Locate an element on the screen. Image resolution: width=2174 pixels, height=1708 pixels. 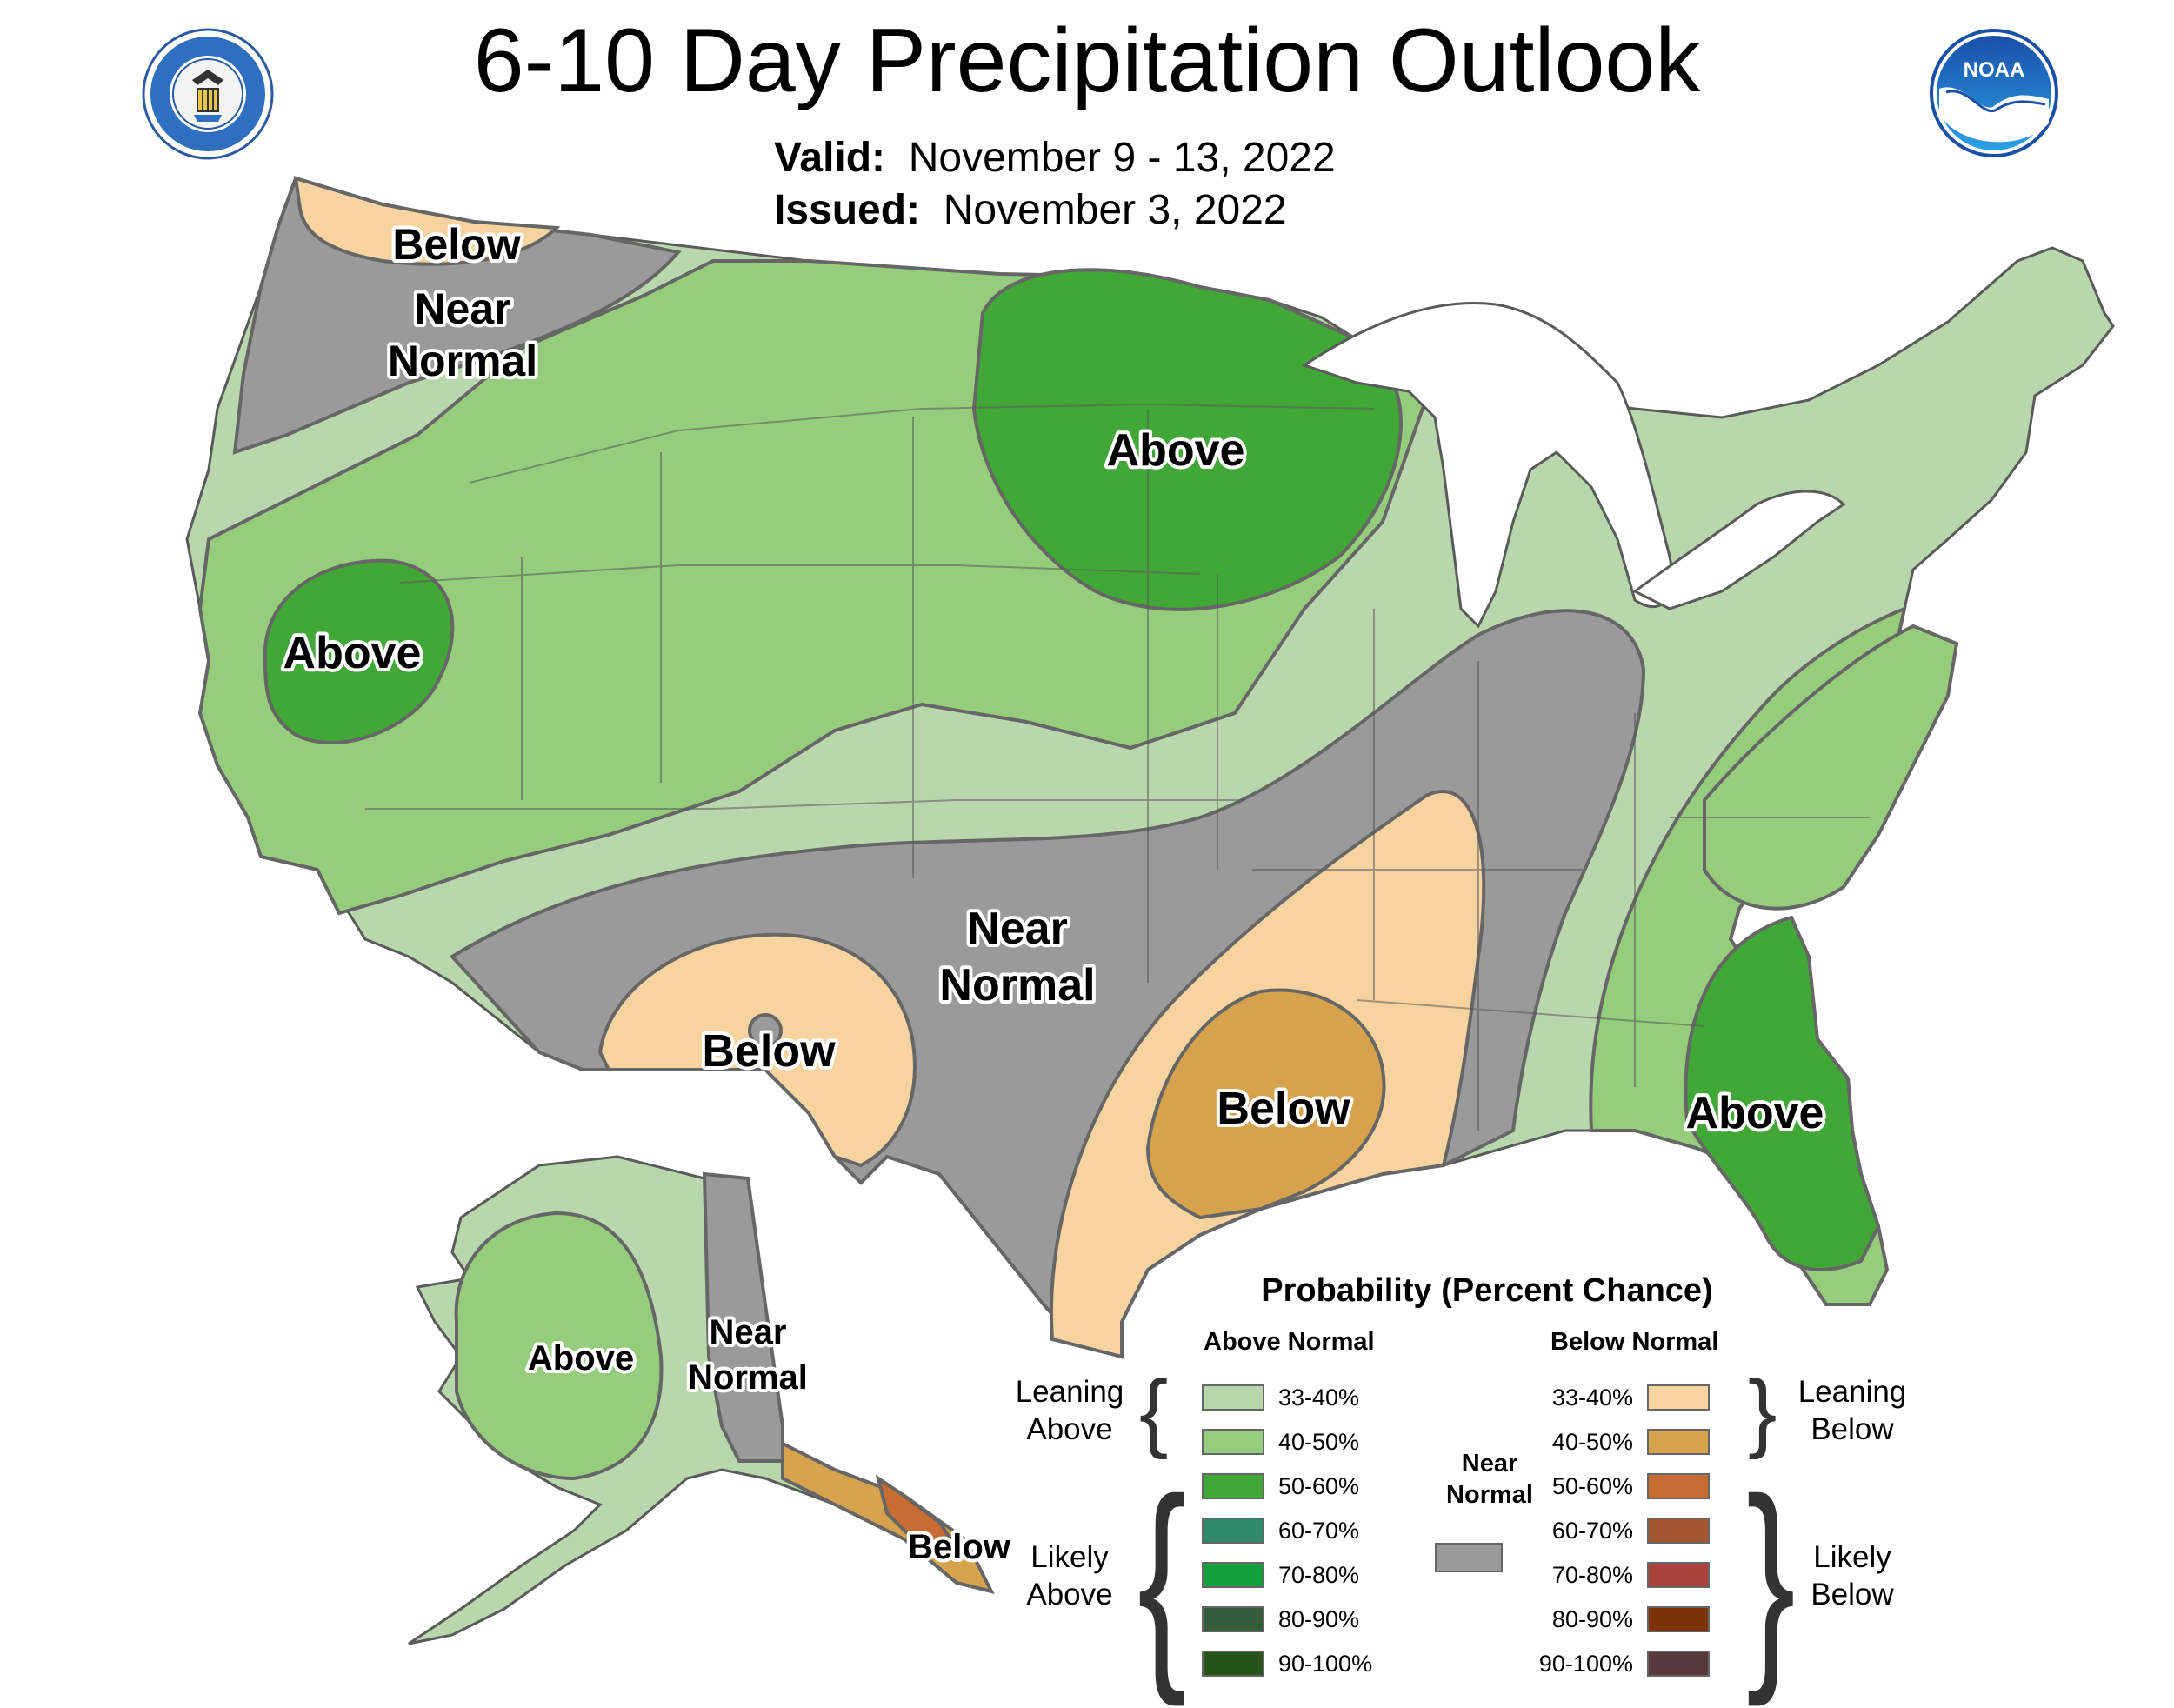
region-label-southeast-above: Above is located at coordinates (1755, 1113).